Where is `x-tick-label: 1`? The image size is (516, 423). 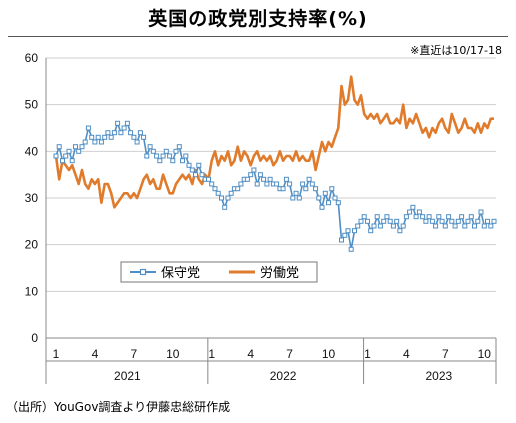
x-tick-label: 1 is located at coordinates (367, 354).